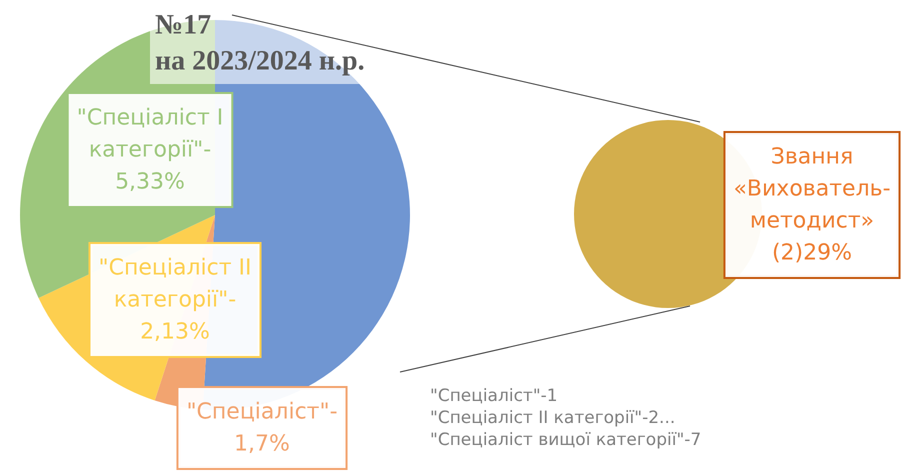 The image size is (923, 473). What do you see at coordinates (260, 43) in the screenshot?
I see `chart-title: №17 на 2023/2024 н.р.` at bounding box center [260, 43].